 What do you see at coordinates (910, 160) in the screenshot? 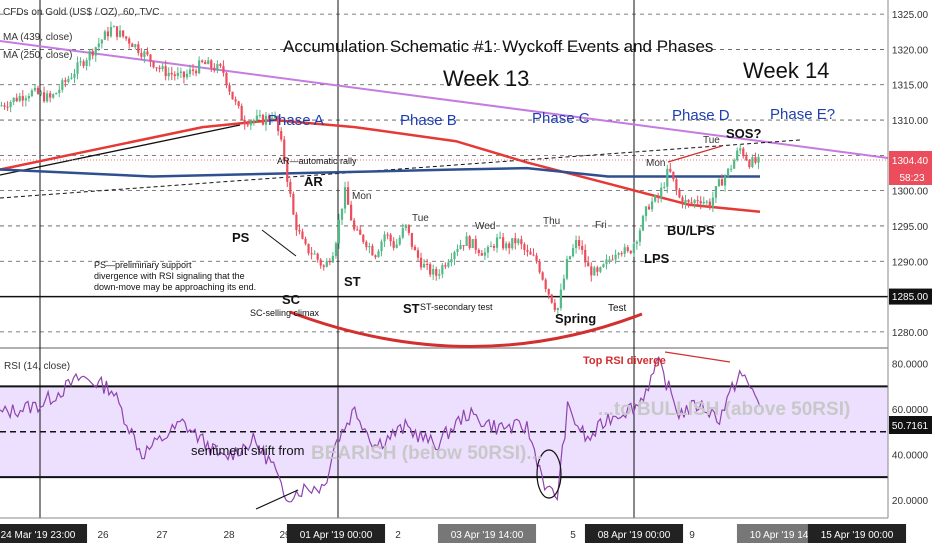
I see `current-price-box` at bounding box center [910, 160].